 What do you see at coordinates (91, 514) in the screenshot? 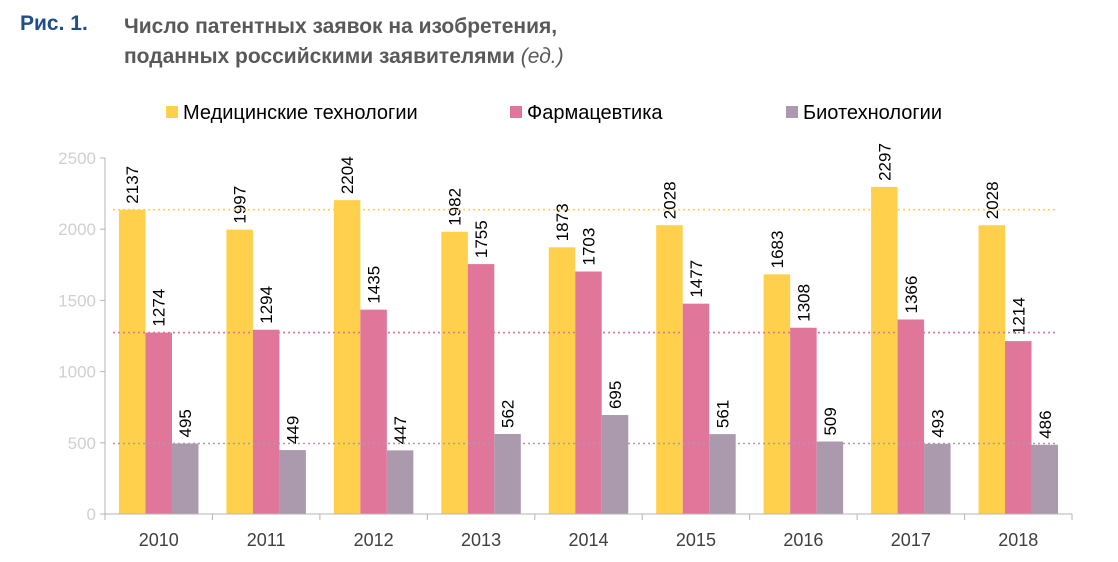
I see `y-tick-label: 0` at bounding box center [91, 514].